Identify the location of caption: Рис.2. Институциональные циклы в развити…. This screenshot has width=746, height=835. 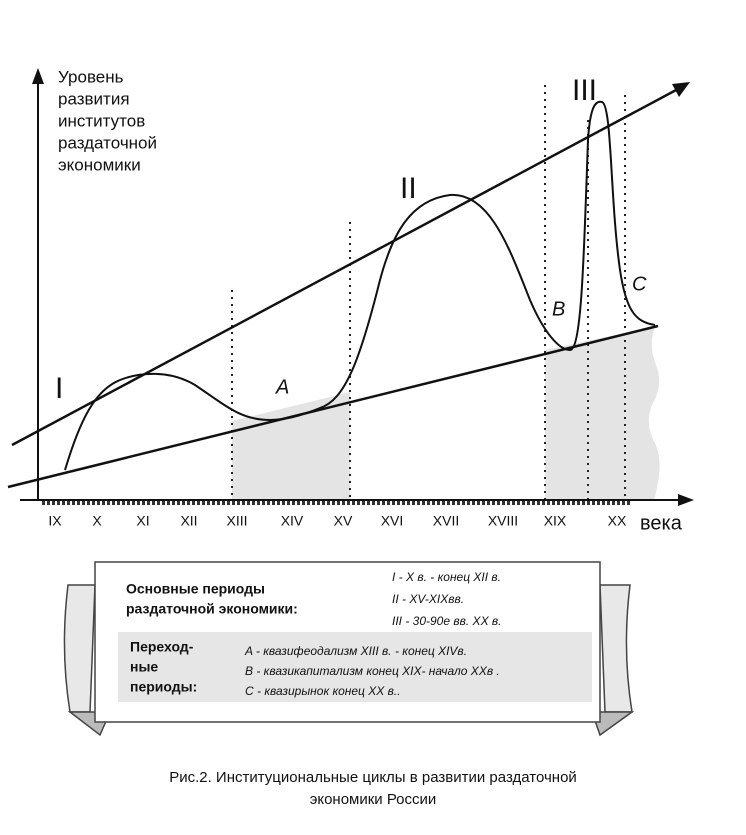
(373, 777).